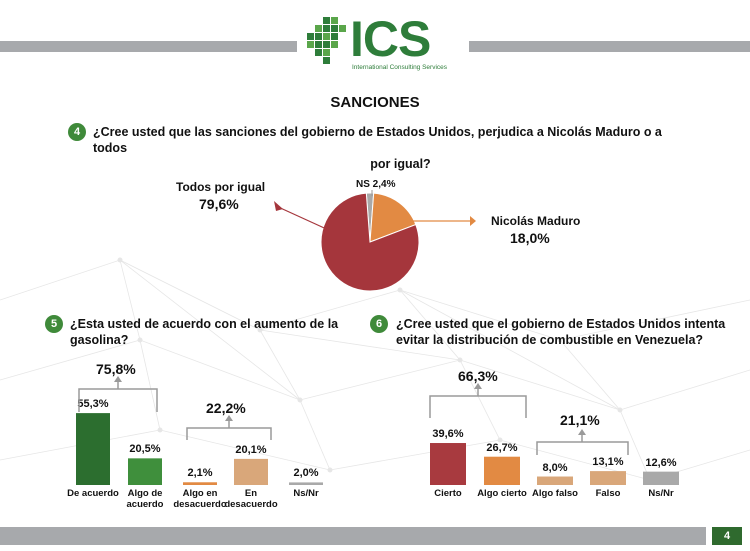 The height and width of the screenshot is (551, 750). I want to click on logo-wordmark: ICS, so click(390, 39).